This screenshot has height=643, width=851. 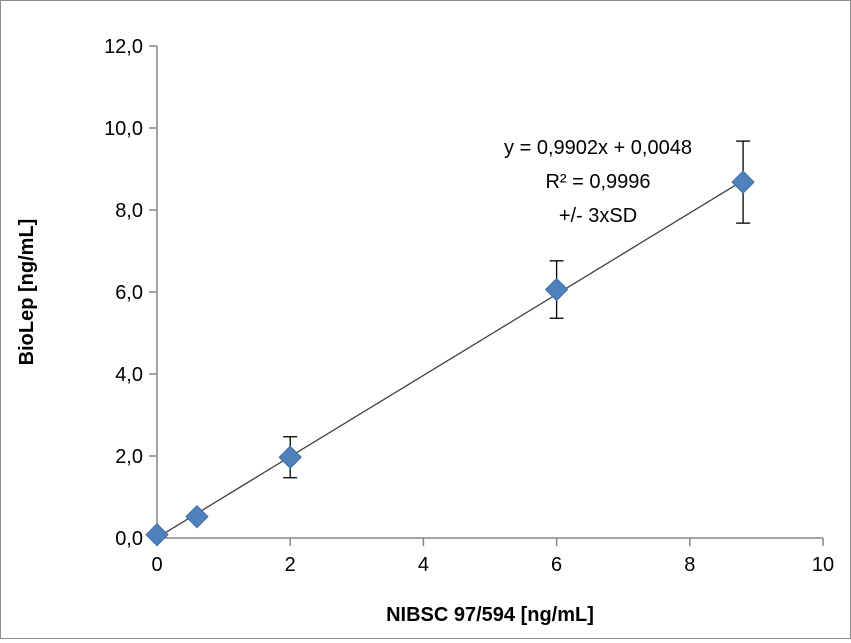 What do you see at coordinates (490, 615) in the screenshot?
I see `x-axis-title: NIBSC 97/594 [ng/mL]` at bounding box center [490, 615].